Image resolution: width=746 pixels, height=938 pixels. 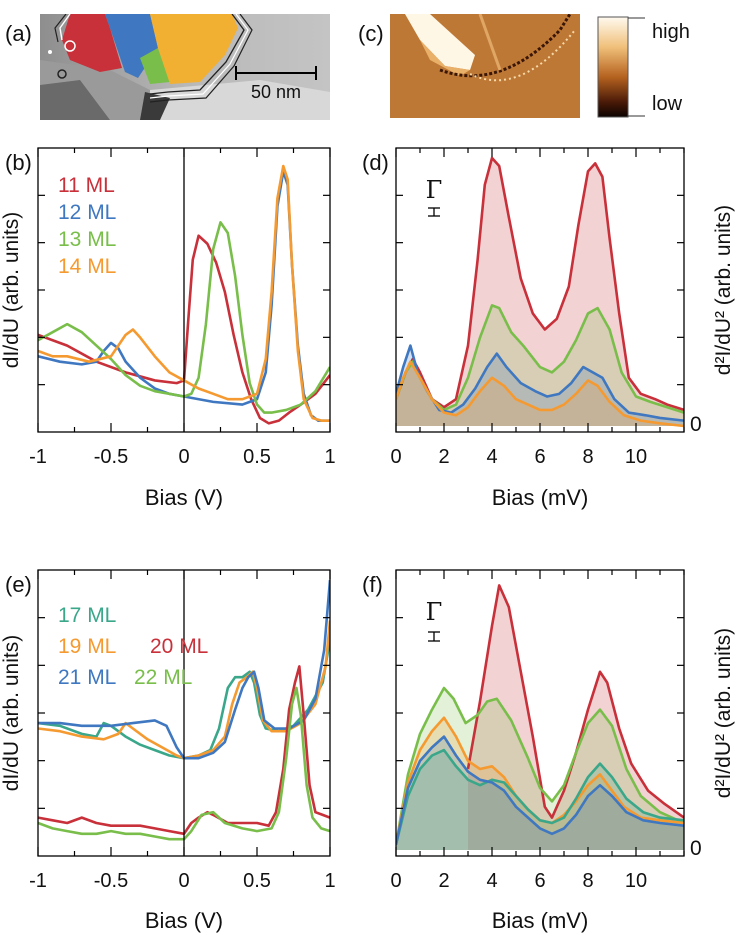 I want to click on series-line-17ml, so click(x=540, y=796).